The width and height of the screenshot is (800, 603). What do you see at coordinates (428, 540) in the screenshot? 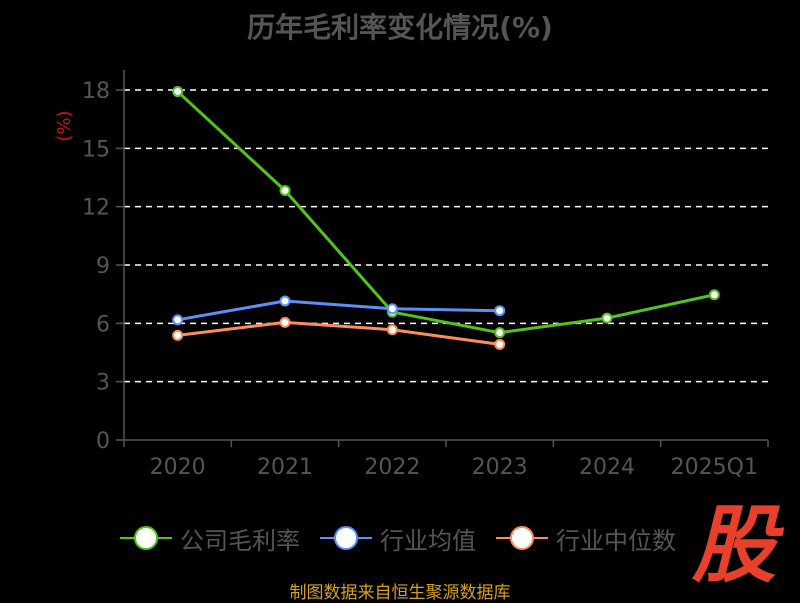
I see `legend-label: 行业均值` at bounding box center [428, 540].